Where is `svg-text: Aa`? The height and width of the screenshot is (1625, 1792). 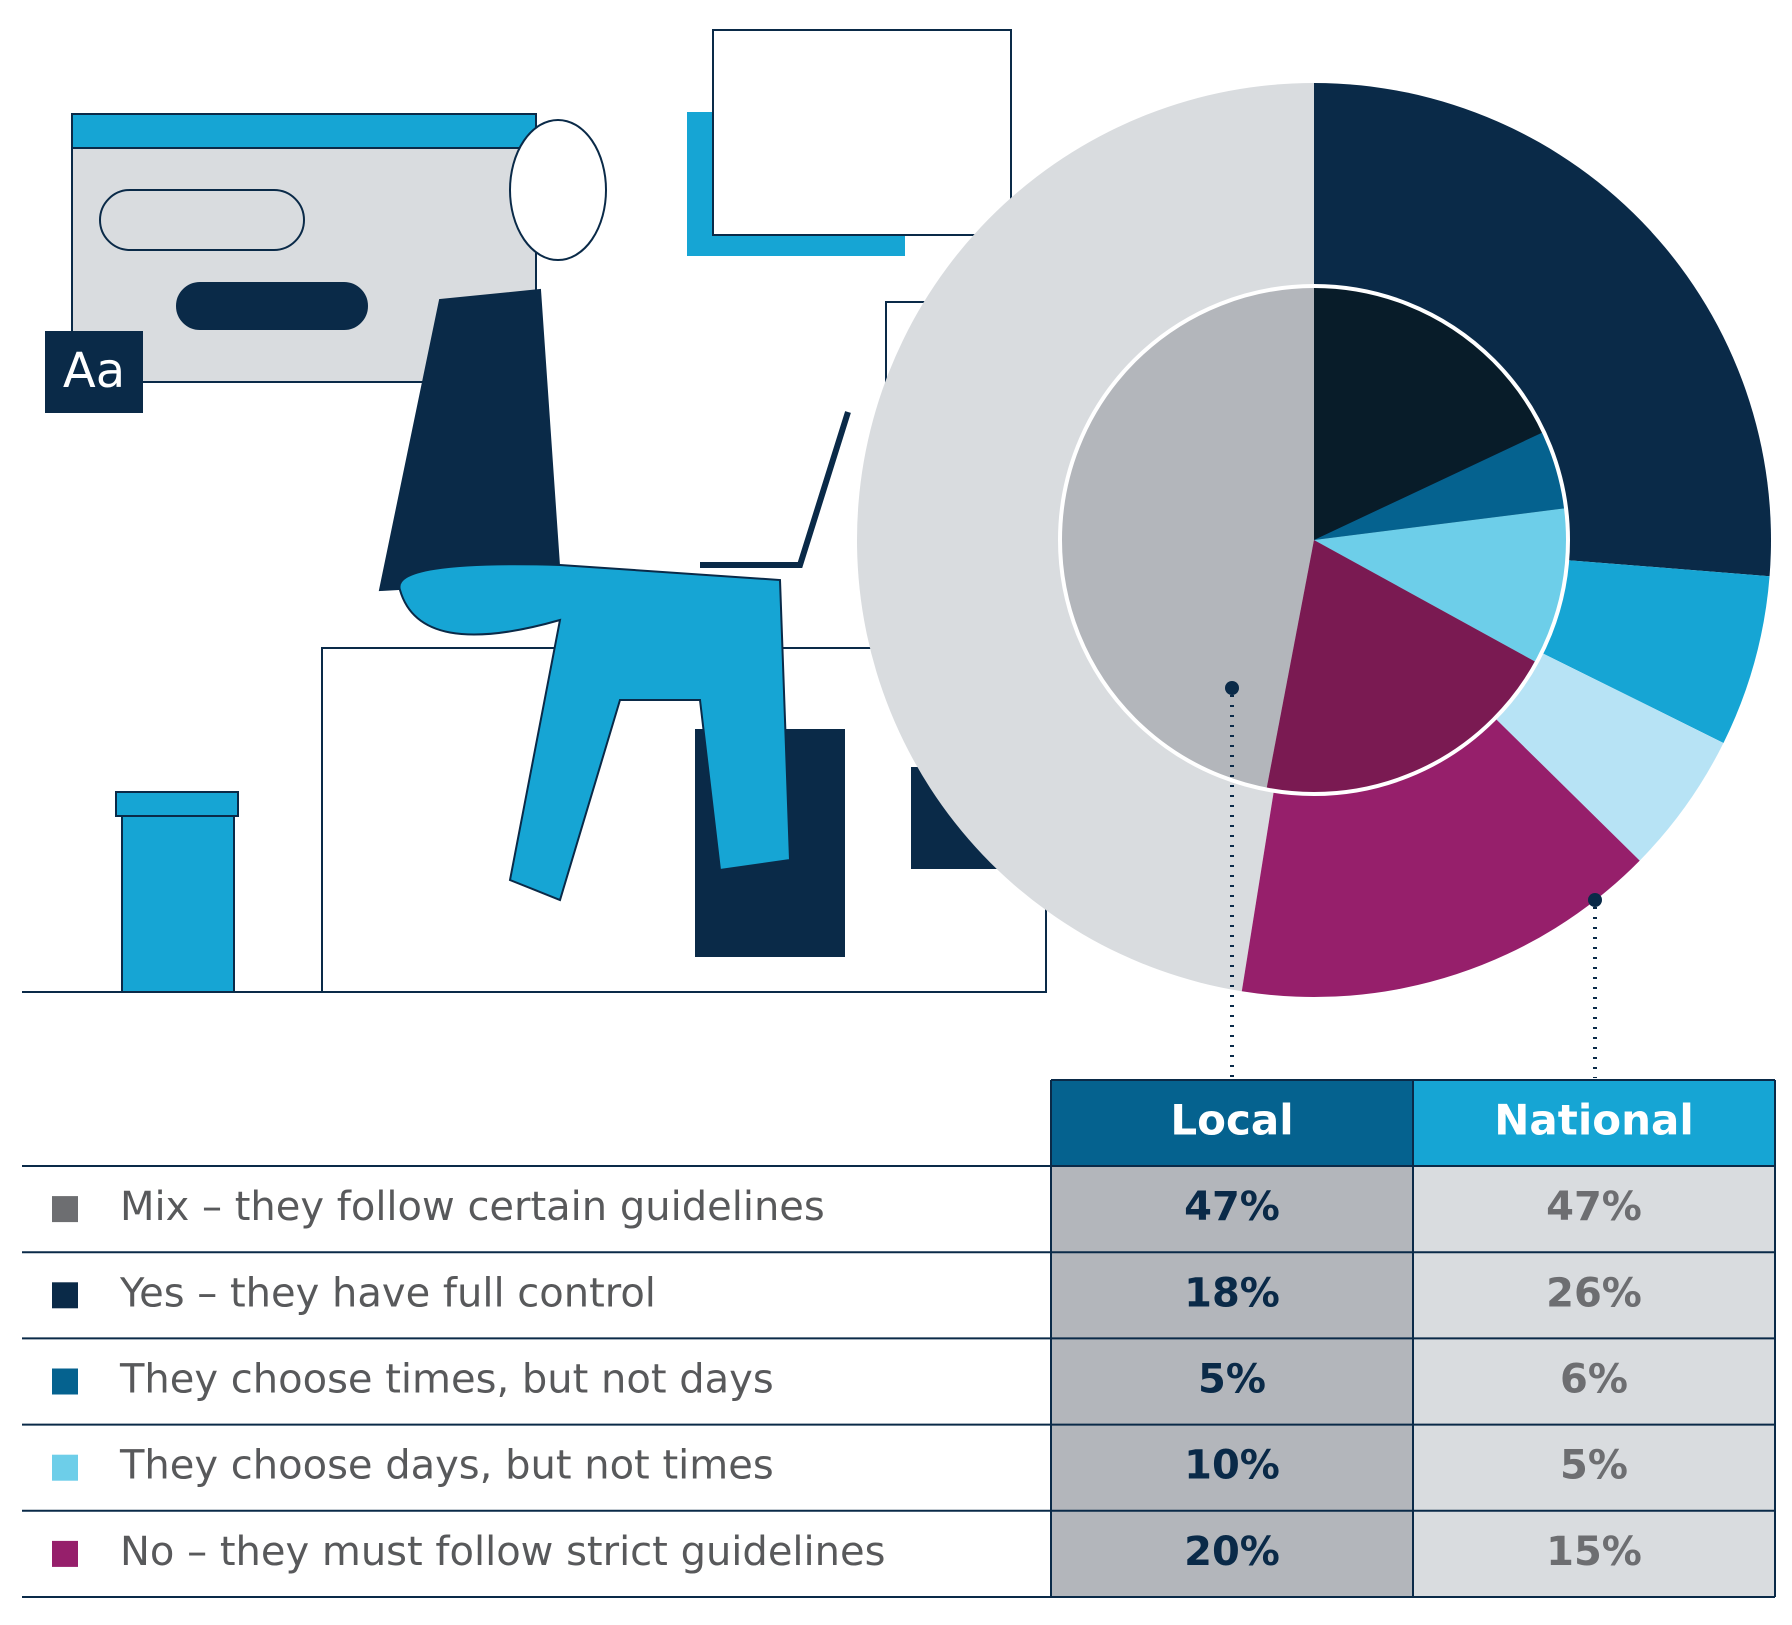 svg-text: Aa is located at coordinates (94, 371).